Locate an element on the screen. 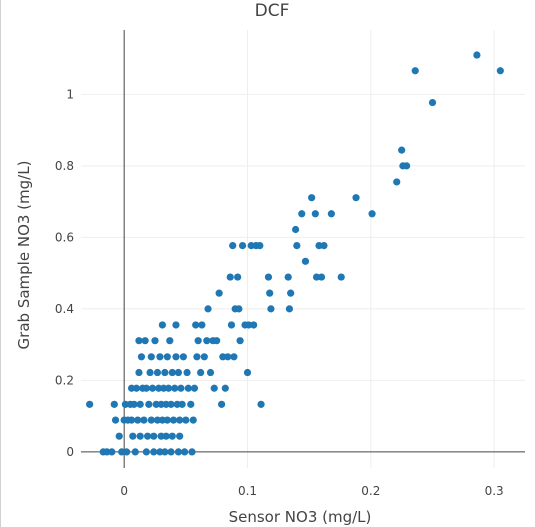  chart-title: DCF is located at coordinates (272, 11).